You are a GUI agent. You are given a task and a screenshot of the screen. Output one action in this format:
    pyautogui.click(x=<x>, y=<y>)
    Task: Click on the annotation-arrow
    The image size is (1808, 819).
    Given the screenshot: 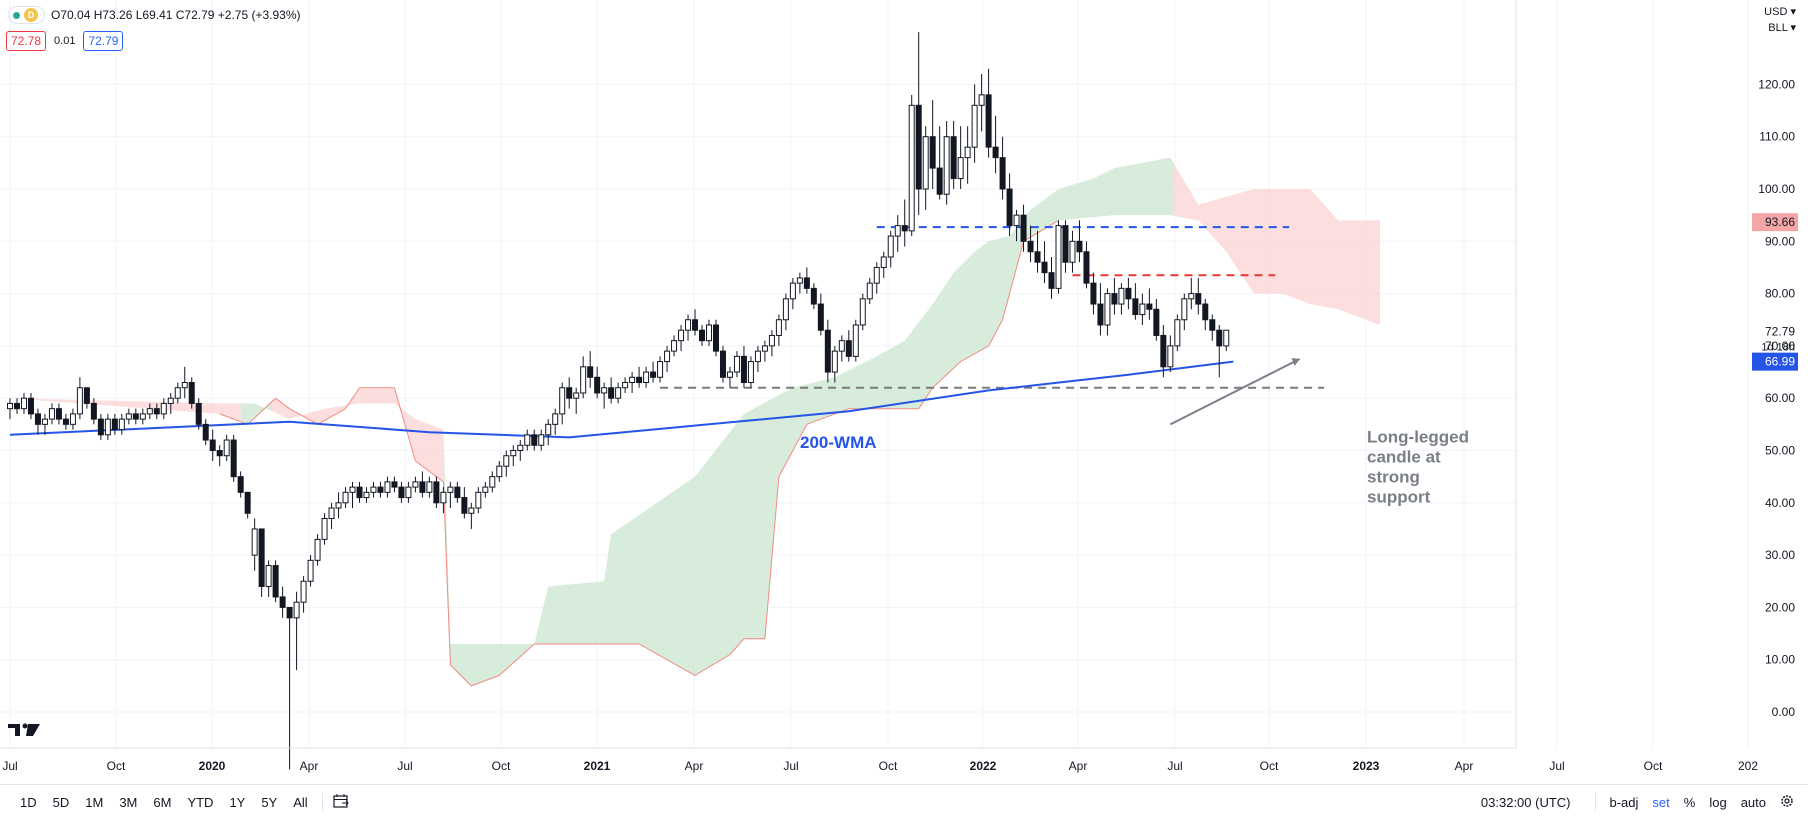 What is the action you would take?
    pyautogui.click(x=1235, y=392)
    